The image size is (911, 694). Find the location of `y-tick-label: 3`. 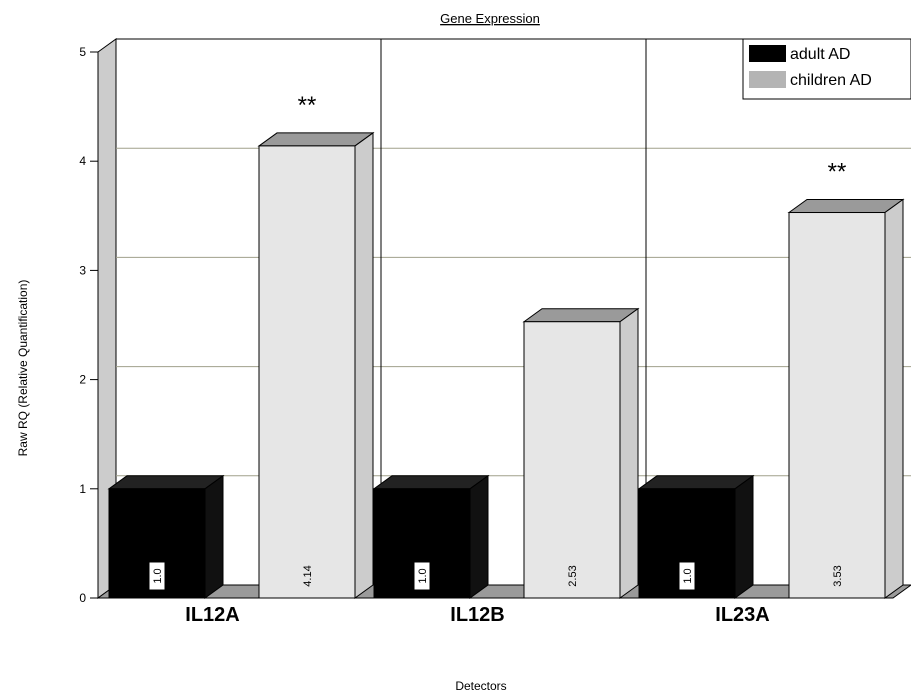

y-tick-label: 3 is located at coordinates (82, 270).